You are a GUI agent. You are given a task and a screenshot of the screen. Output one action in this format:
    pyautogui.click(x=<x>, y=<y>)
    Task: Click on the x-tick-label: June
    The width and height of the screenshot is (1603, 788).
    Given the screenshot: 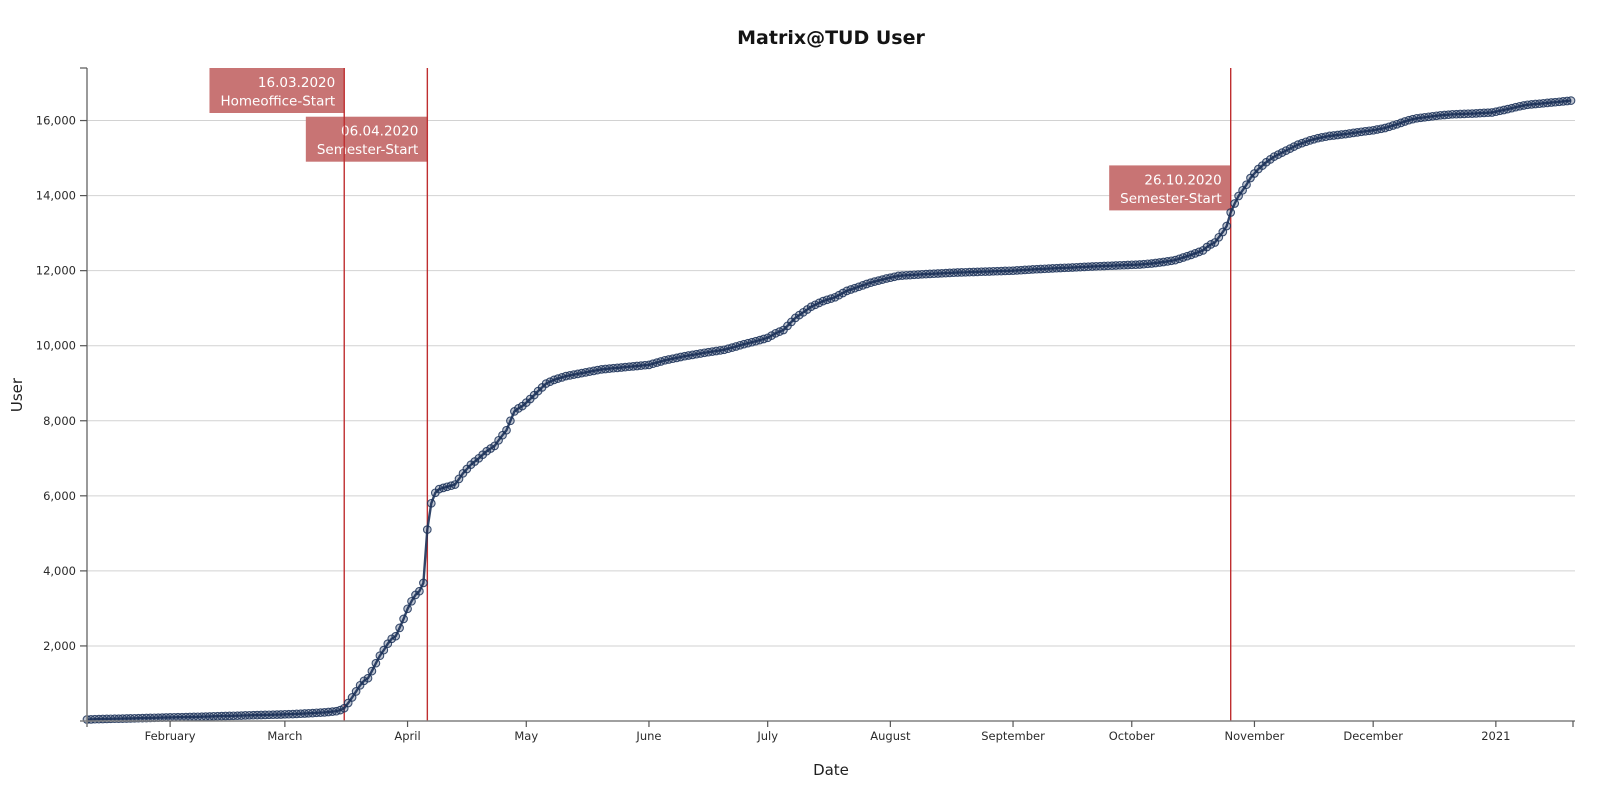 What is the action you would take?
    pyautogui.click(x=648, y=736)
    